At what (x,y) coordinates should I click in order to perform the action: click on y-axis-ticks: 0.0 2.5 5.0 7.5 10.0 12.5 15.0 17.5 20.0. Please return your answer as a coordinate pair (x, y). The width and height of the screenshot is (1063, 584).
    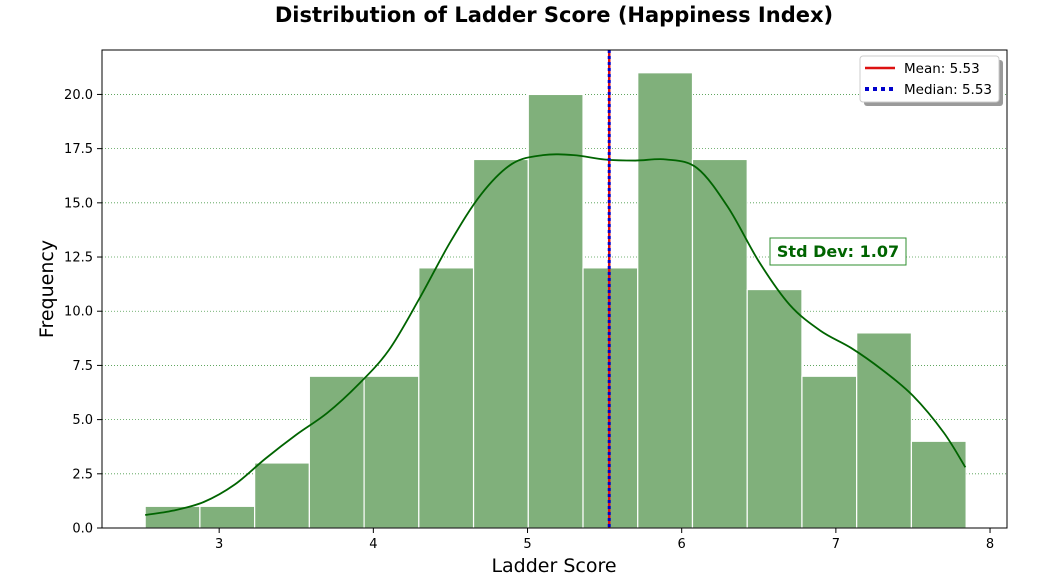
    Looking at the image, I should click on (83, 312).